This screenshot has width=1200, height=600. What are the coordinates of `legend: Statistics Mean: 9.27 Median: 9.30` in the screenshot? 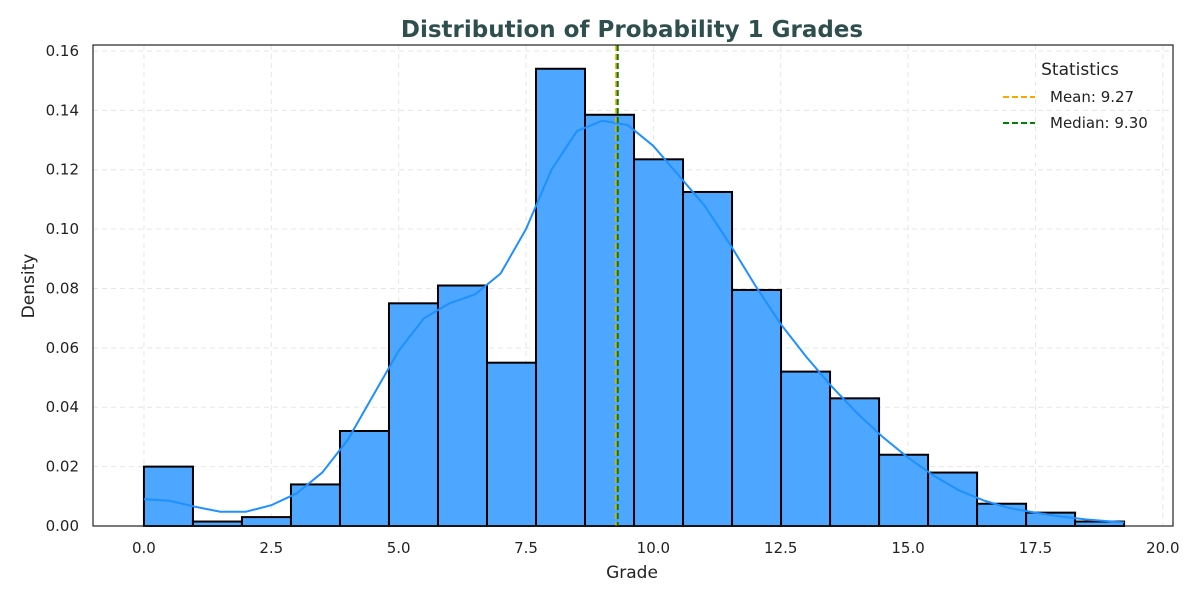 It's located at (1075, 96).